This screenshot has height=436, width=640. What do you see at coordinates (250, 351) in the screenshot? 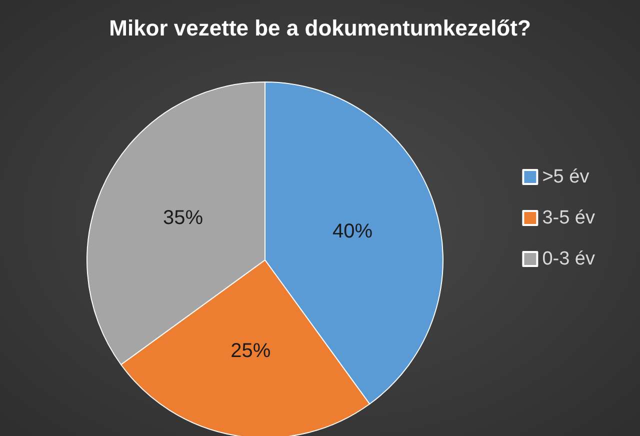
I see `data-label: 25%` at bounding box center [250, 351].